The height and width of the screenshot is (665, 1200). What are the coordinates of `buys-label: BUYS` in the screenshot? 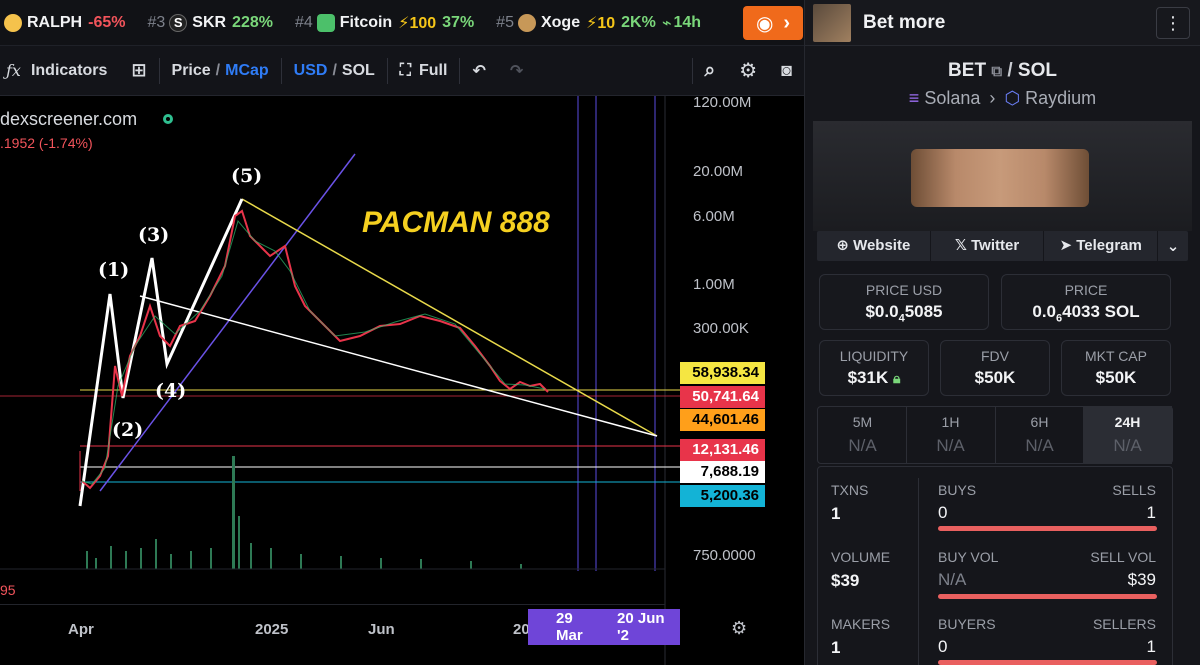 It's located at (957, 490).